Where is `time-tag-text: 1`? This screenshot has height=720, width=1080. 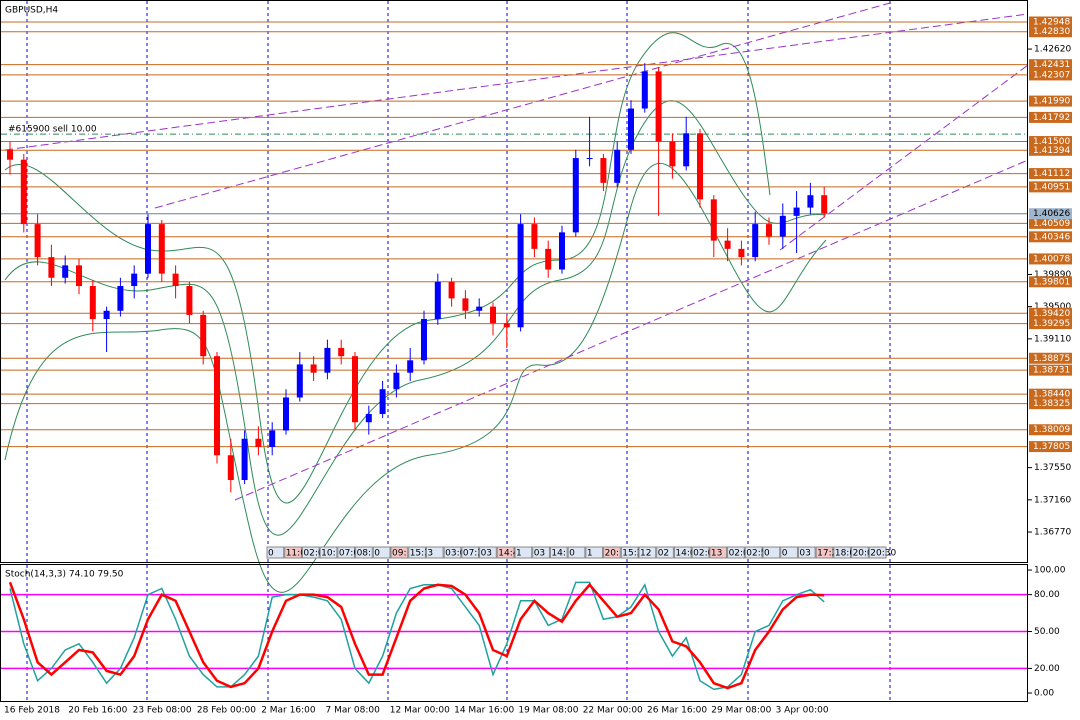 time-tag-text: 1 is located at coordinates (590, 554).